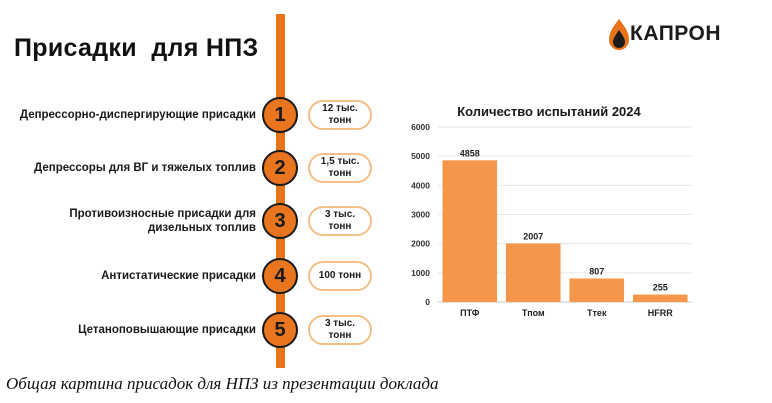 The width and height of the screenshot is (772, 403). Describe the element at coordinates (280, 191) in the screenshot. I see `timeline-line` at that location.